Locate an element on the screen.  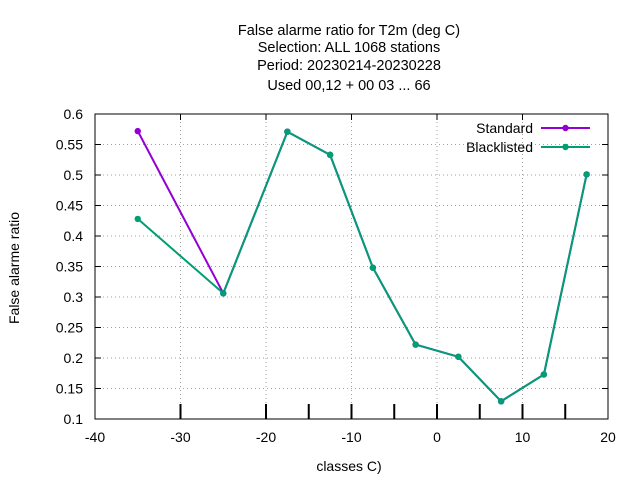
class-markers is located at coordinates (373, 411).